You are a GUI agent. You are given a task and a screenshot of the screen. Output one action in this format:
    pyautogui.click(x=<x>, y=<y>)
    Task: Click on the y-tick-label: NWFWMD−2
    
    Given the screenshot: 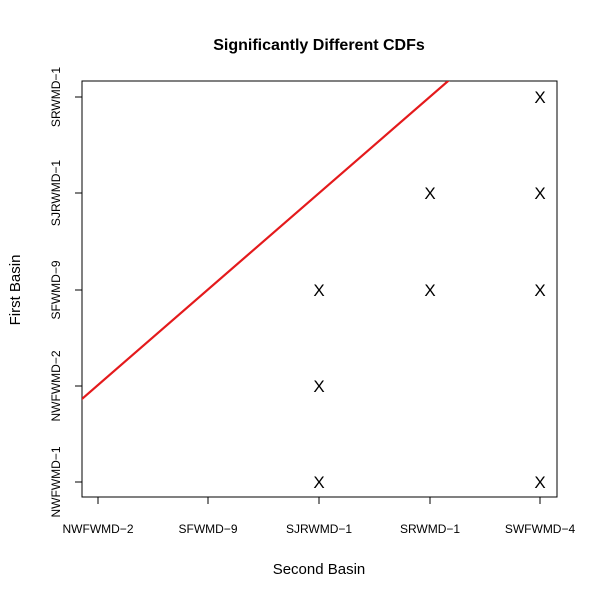 What is the action you would take?
    pyautogui.click(x=56, y=385)
    